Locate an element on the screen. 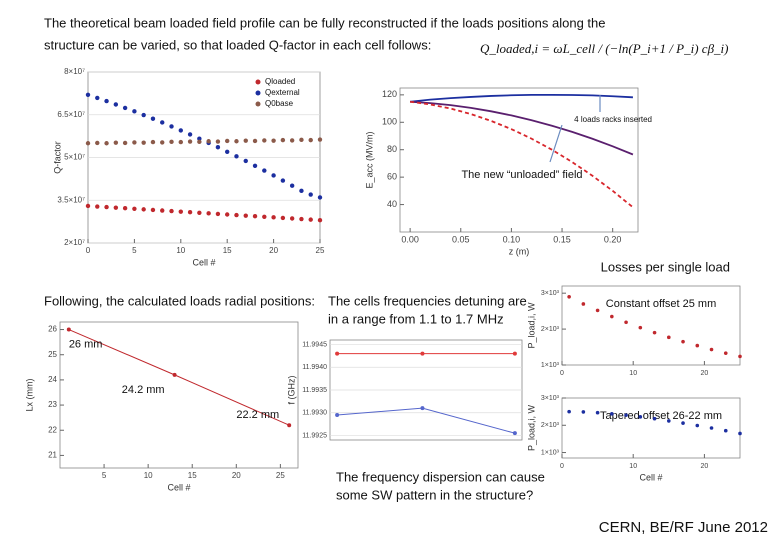 Image resolution: width=780 pixels, height=540 pixels. x-tick-label: 0.05 is located at coordinates (461, 239).